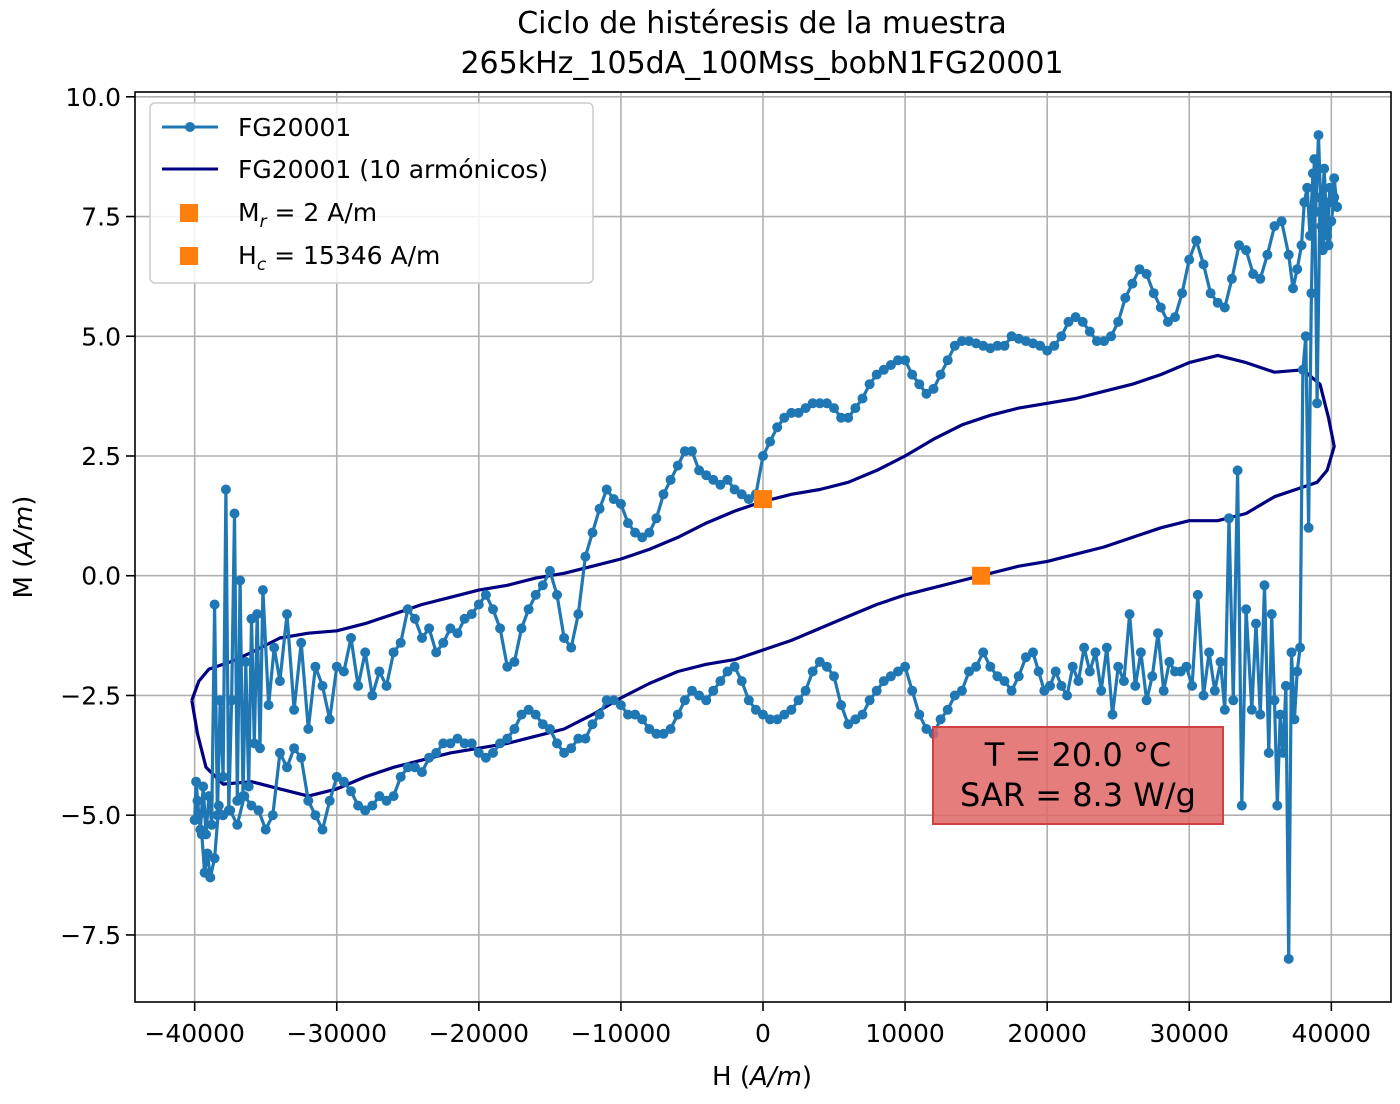 The height and width of the screenshot is (1104, 1400). What do you see at coordinates (371, 193) in the screenshot?
I see `legend-frame` at bounding box center [371, 193].